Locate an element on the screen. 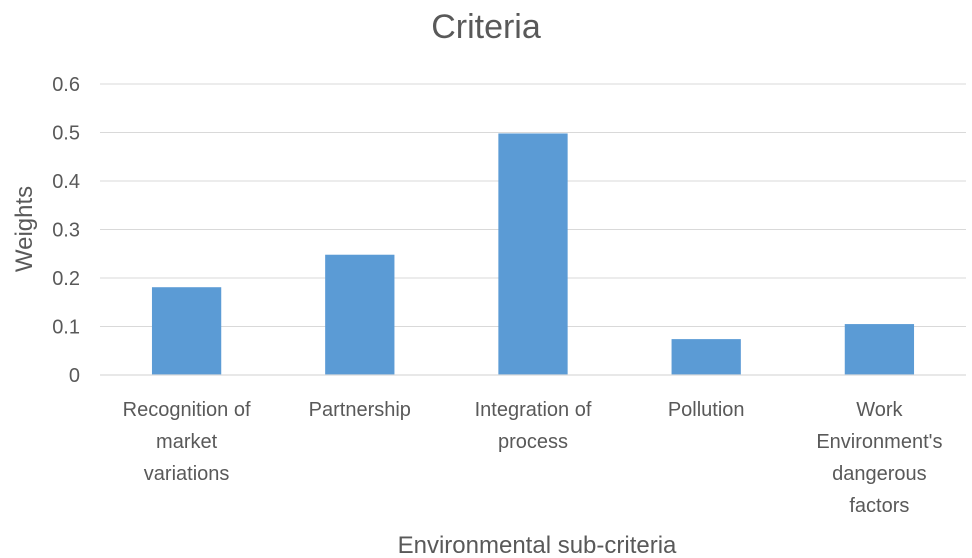 The width and height of the screenshot is (972, 558). y-tick-label: 0.6 is located at coordinates (66, 85).